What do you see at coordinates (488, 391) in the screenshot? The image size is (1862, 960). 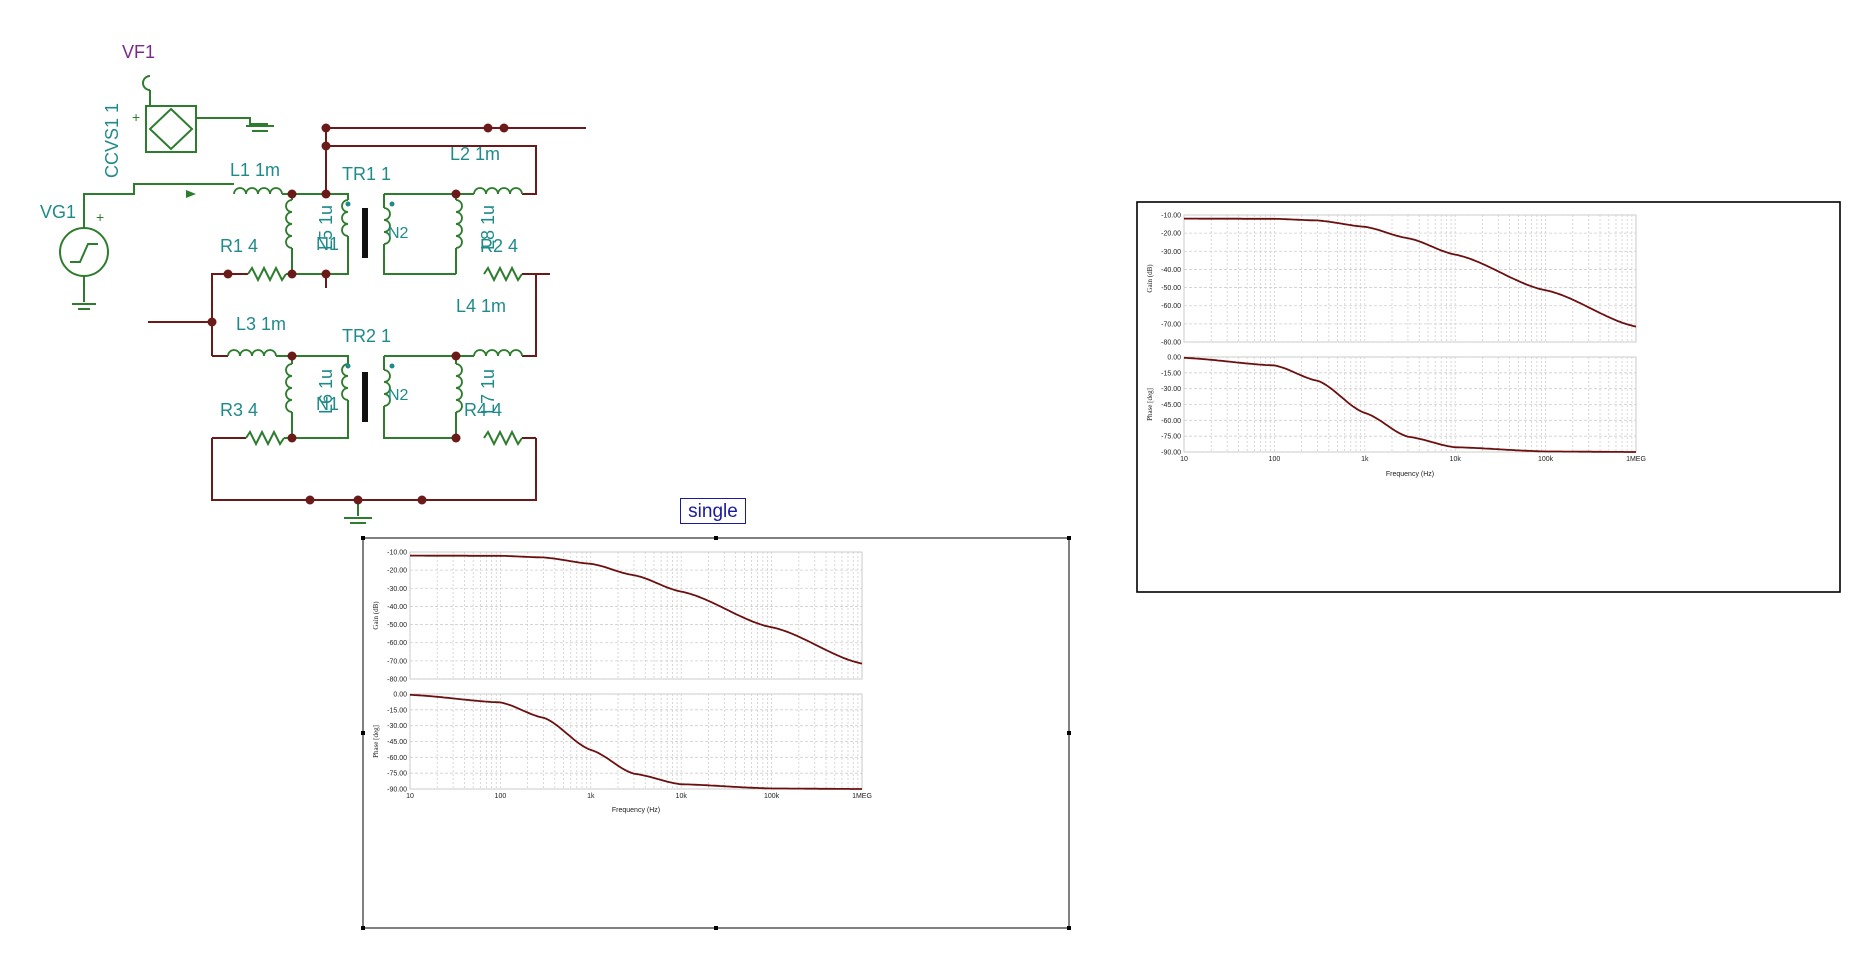 I see `tr2-l7-label: L7 1u` at bounding box center [488, 391].